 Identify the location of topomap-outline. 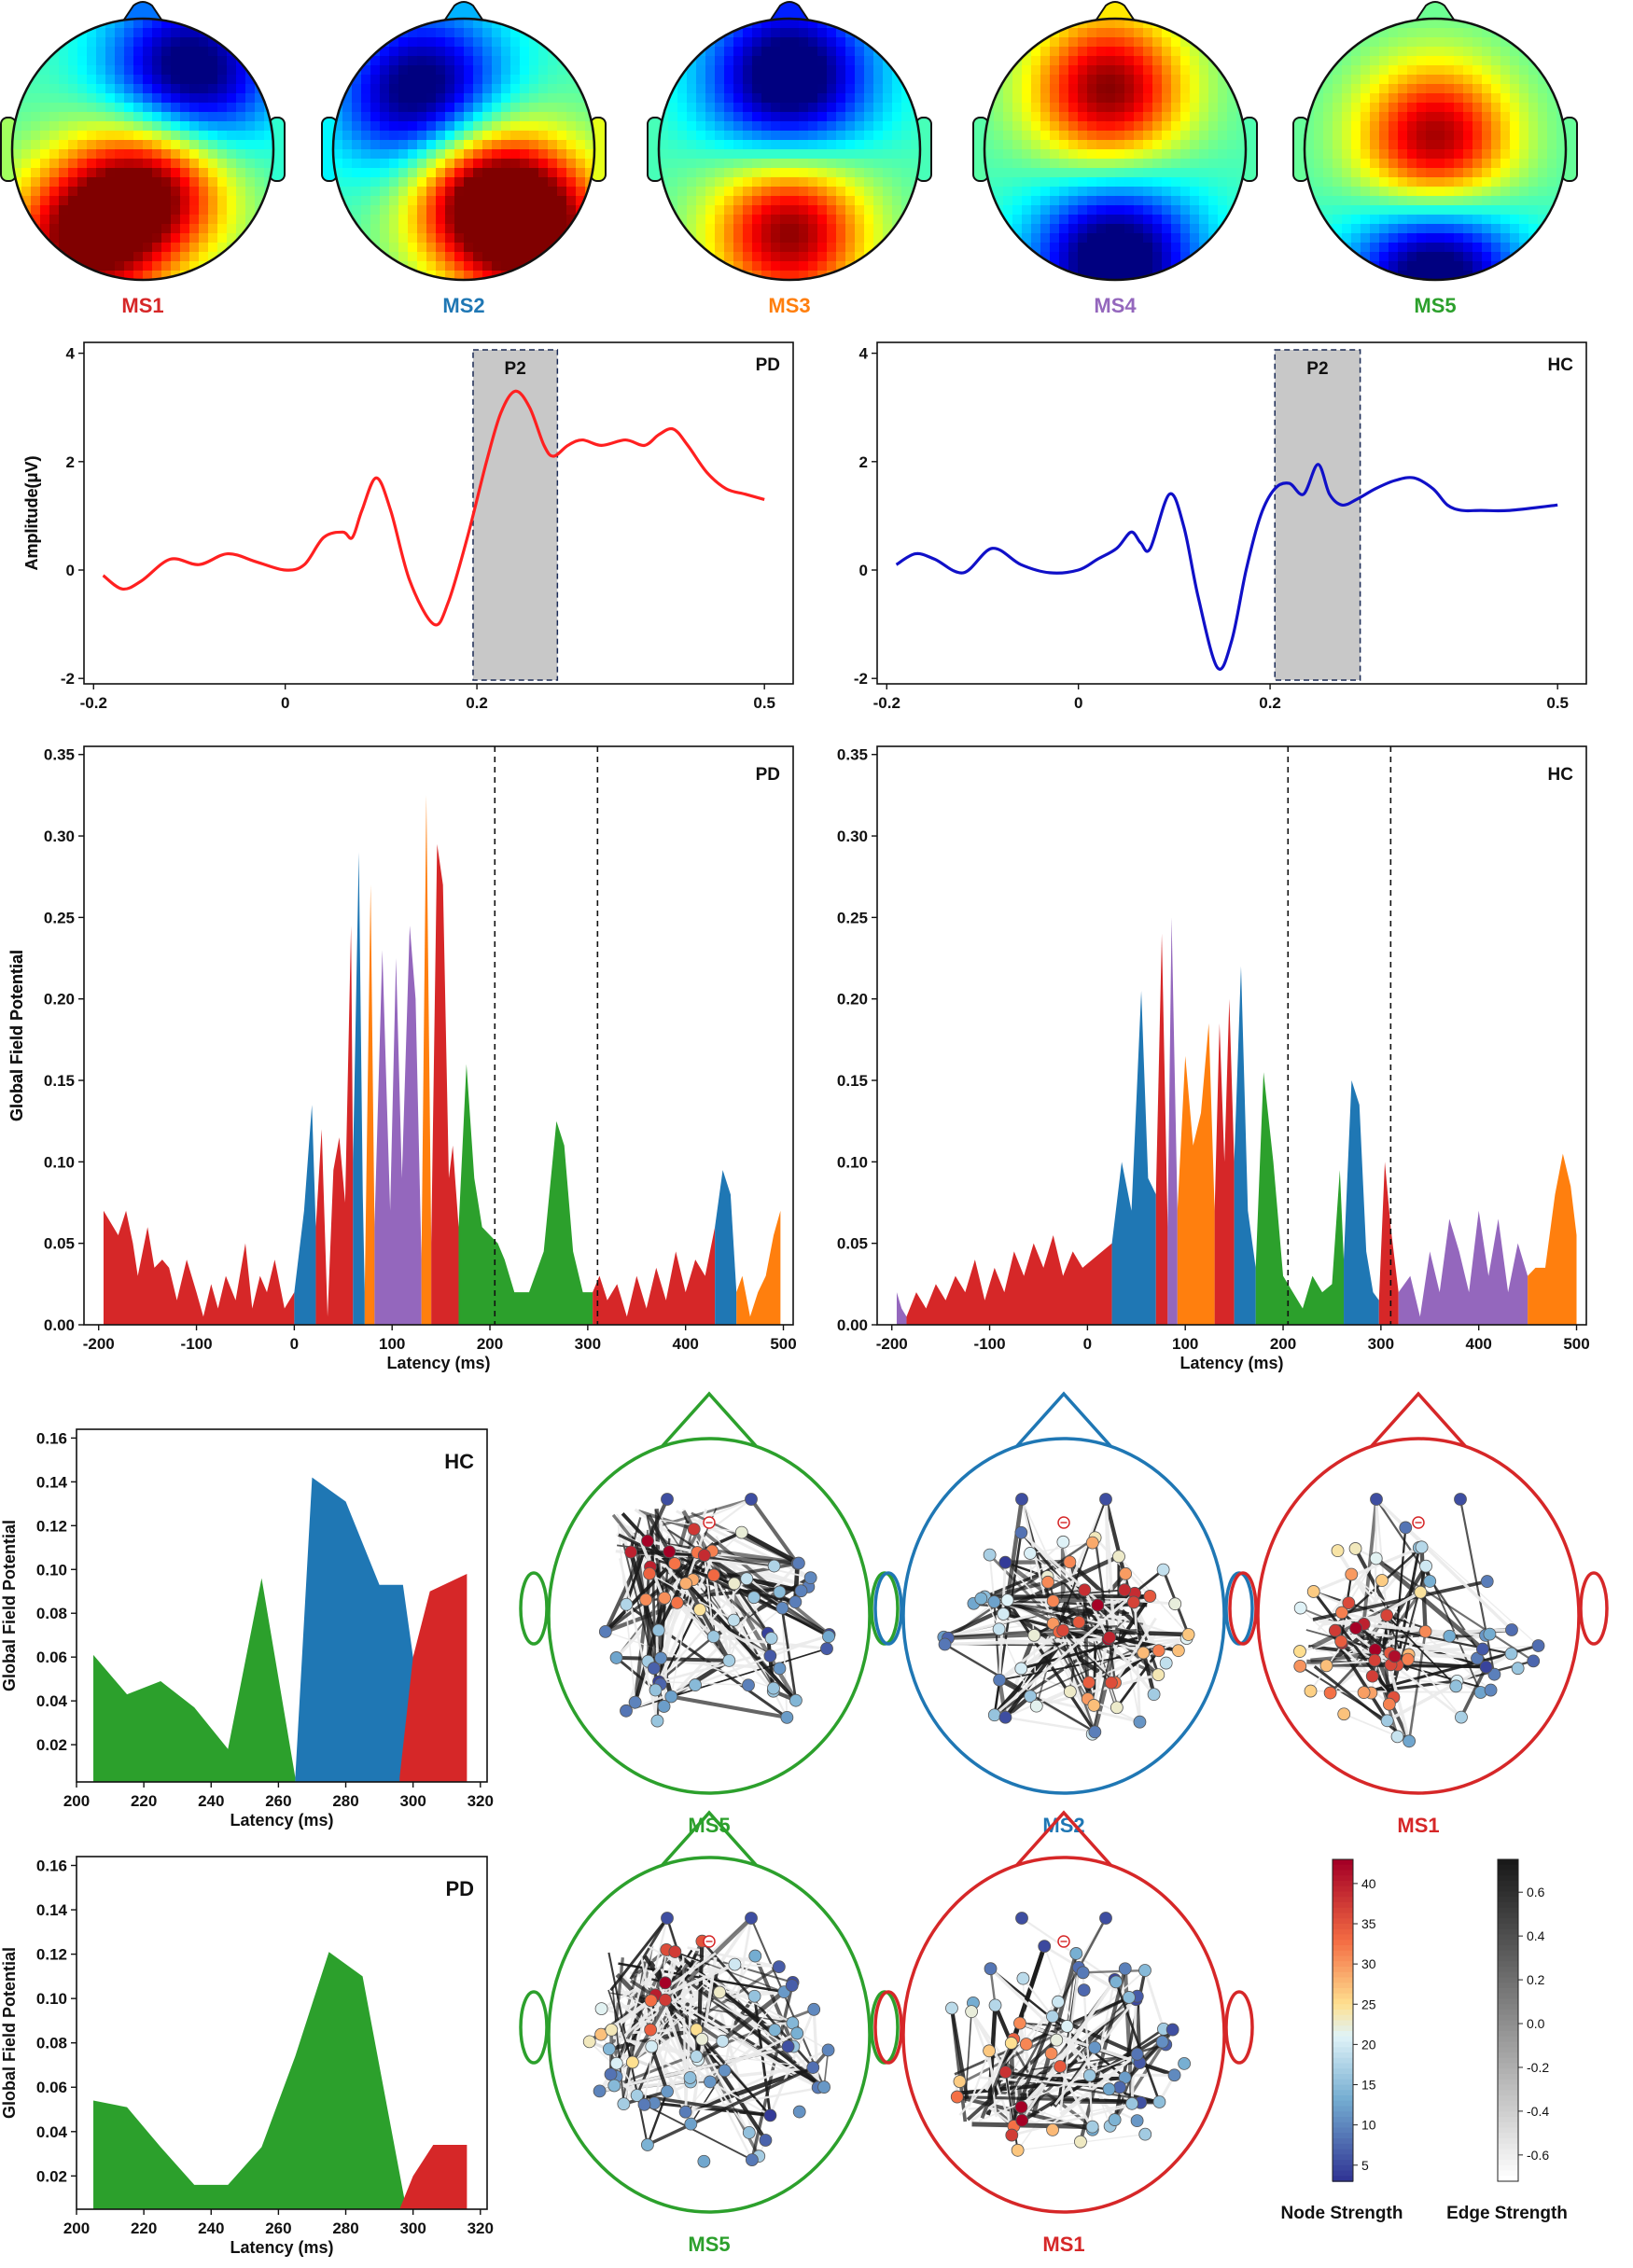
(789, 149).